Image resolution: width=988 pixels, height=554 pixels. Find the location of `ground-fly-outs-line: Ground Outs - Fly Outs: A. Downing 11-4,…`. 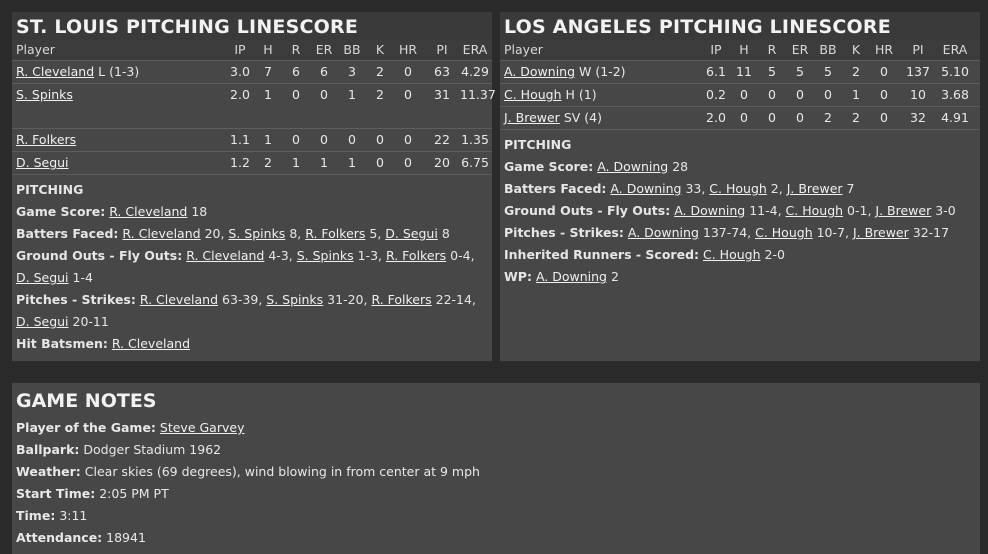

ground-fly-outs-line: Ground Outs - Fly Outs: A. Downing 11-4,… is located at coordinates (730, 210).